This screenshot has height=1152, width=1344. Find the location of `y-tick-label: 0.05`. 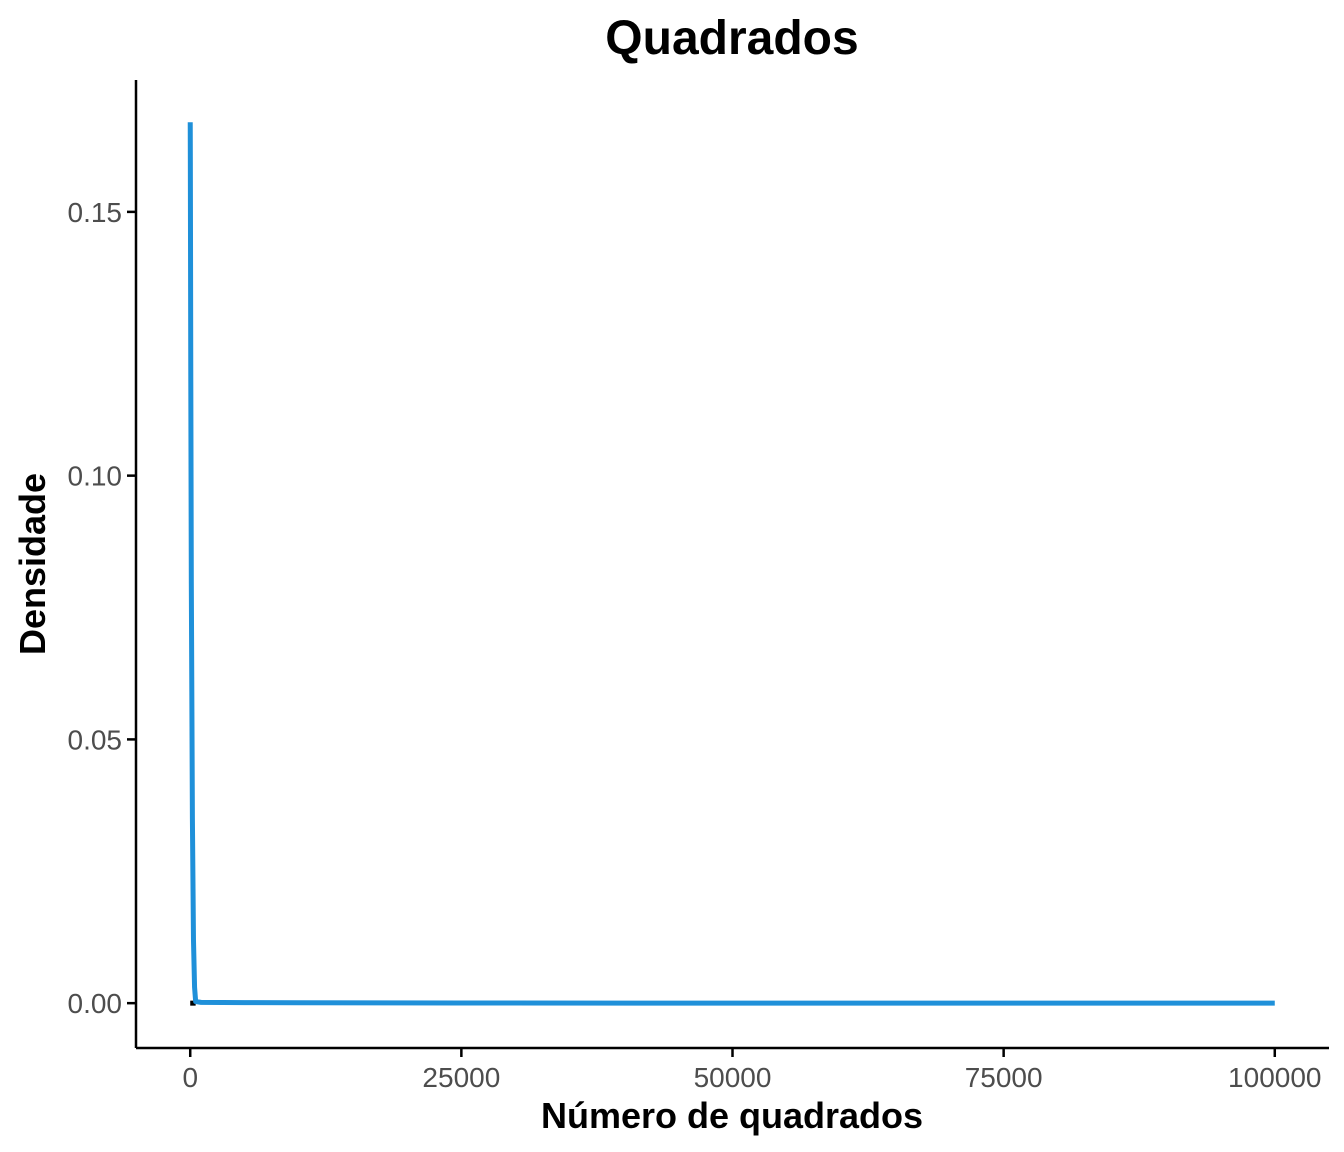

y-tick-label: 0.05 is located at coordinates (95, 739).